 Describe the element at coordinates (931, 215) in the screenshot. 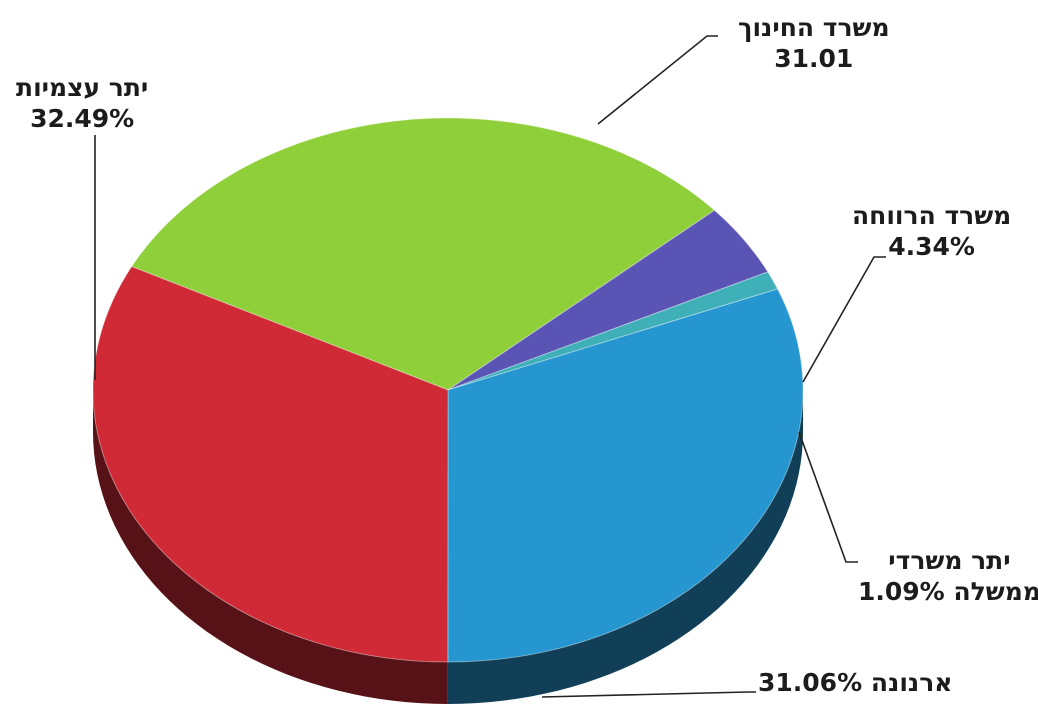

I see `label-welfare-name: משרד הרווחה` at that location.